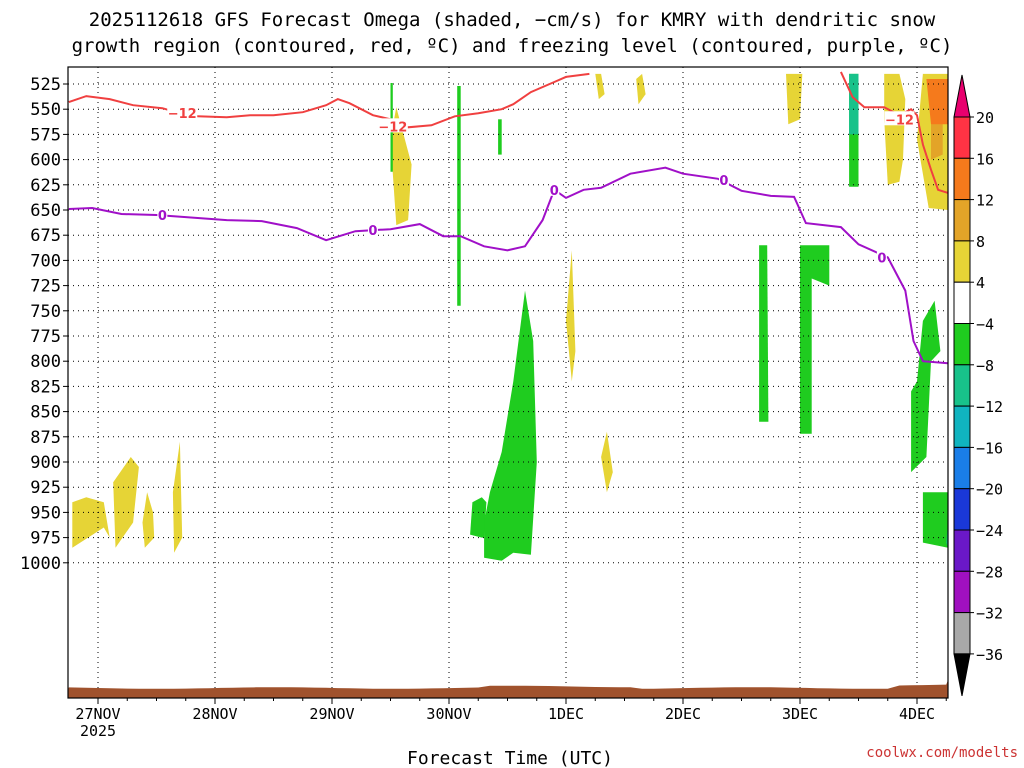 The image size is (1024, 768). Describe the element at coordinates (683, 714) in the screenshot. I see `x-tick-label: 2DEC` at that location.